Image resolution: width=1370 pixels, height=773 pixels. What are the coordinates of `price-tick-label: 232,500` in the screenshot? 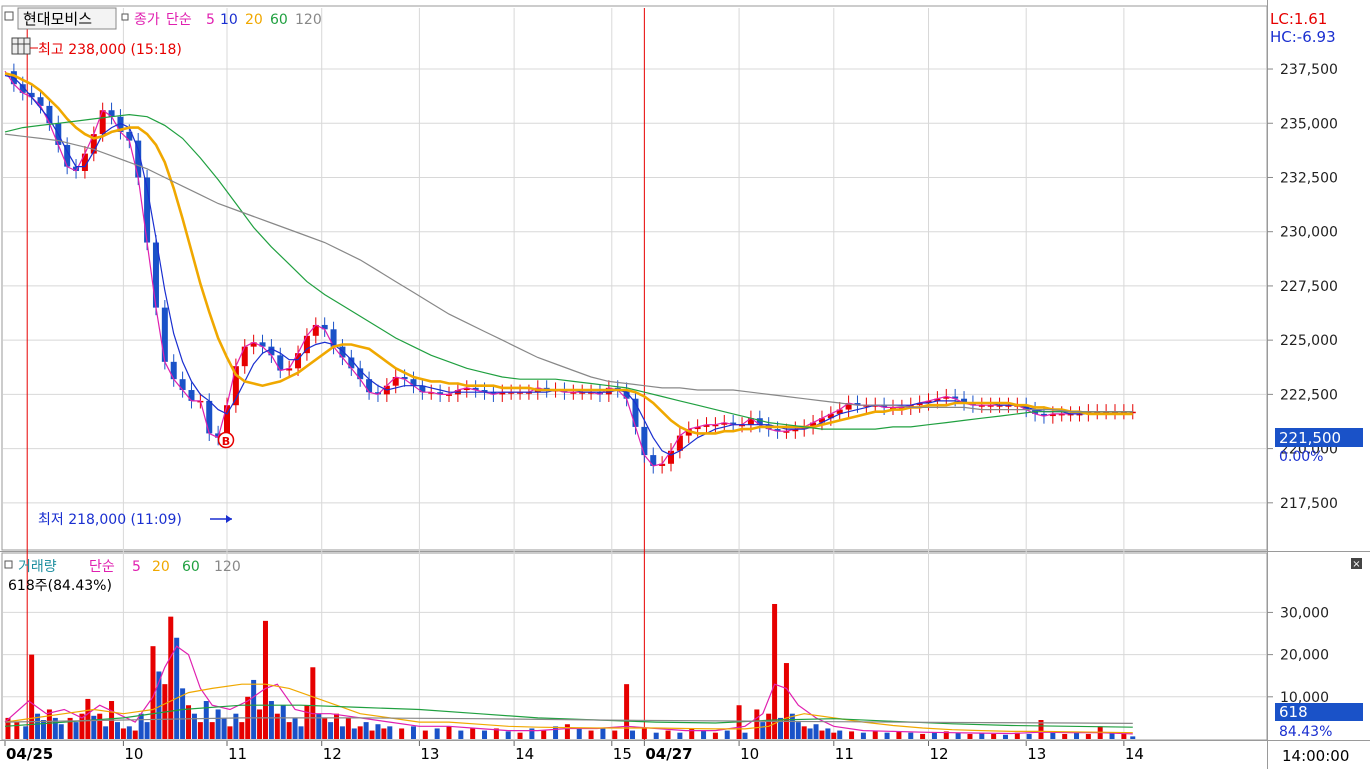 It's located at (1309, 178).